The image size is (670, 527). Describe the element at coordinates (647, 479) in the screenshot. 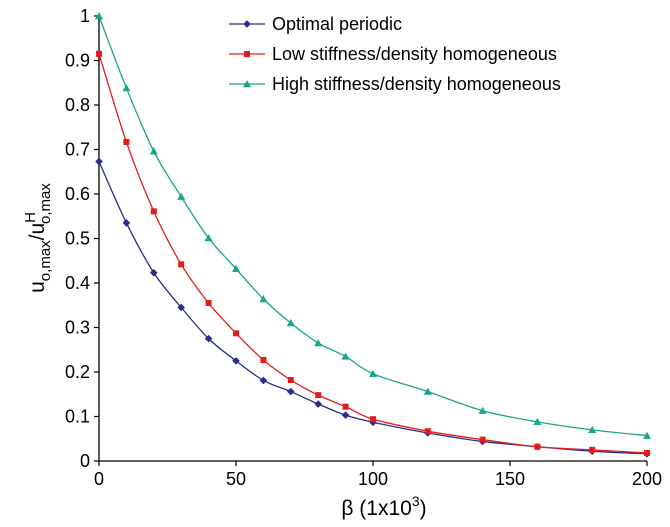

I see `x-tick-label: 200` at that location.